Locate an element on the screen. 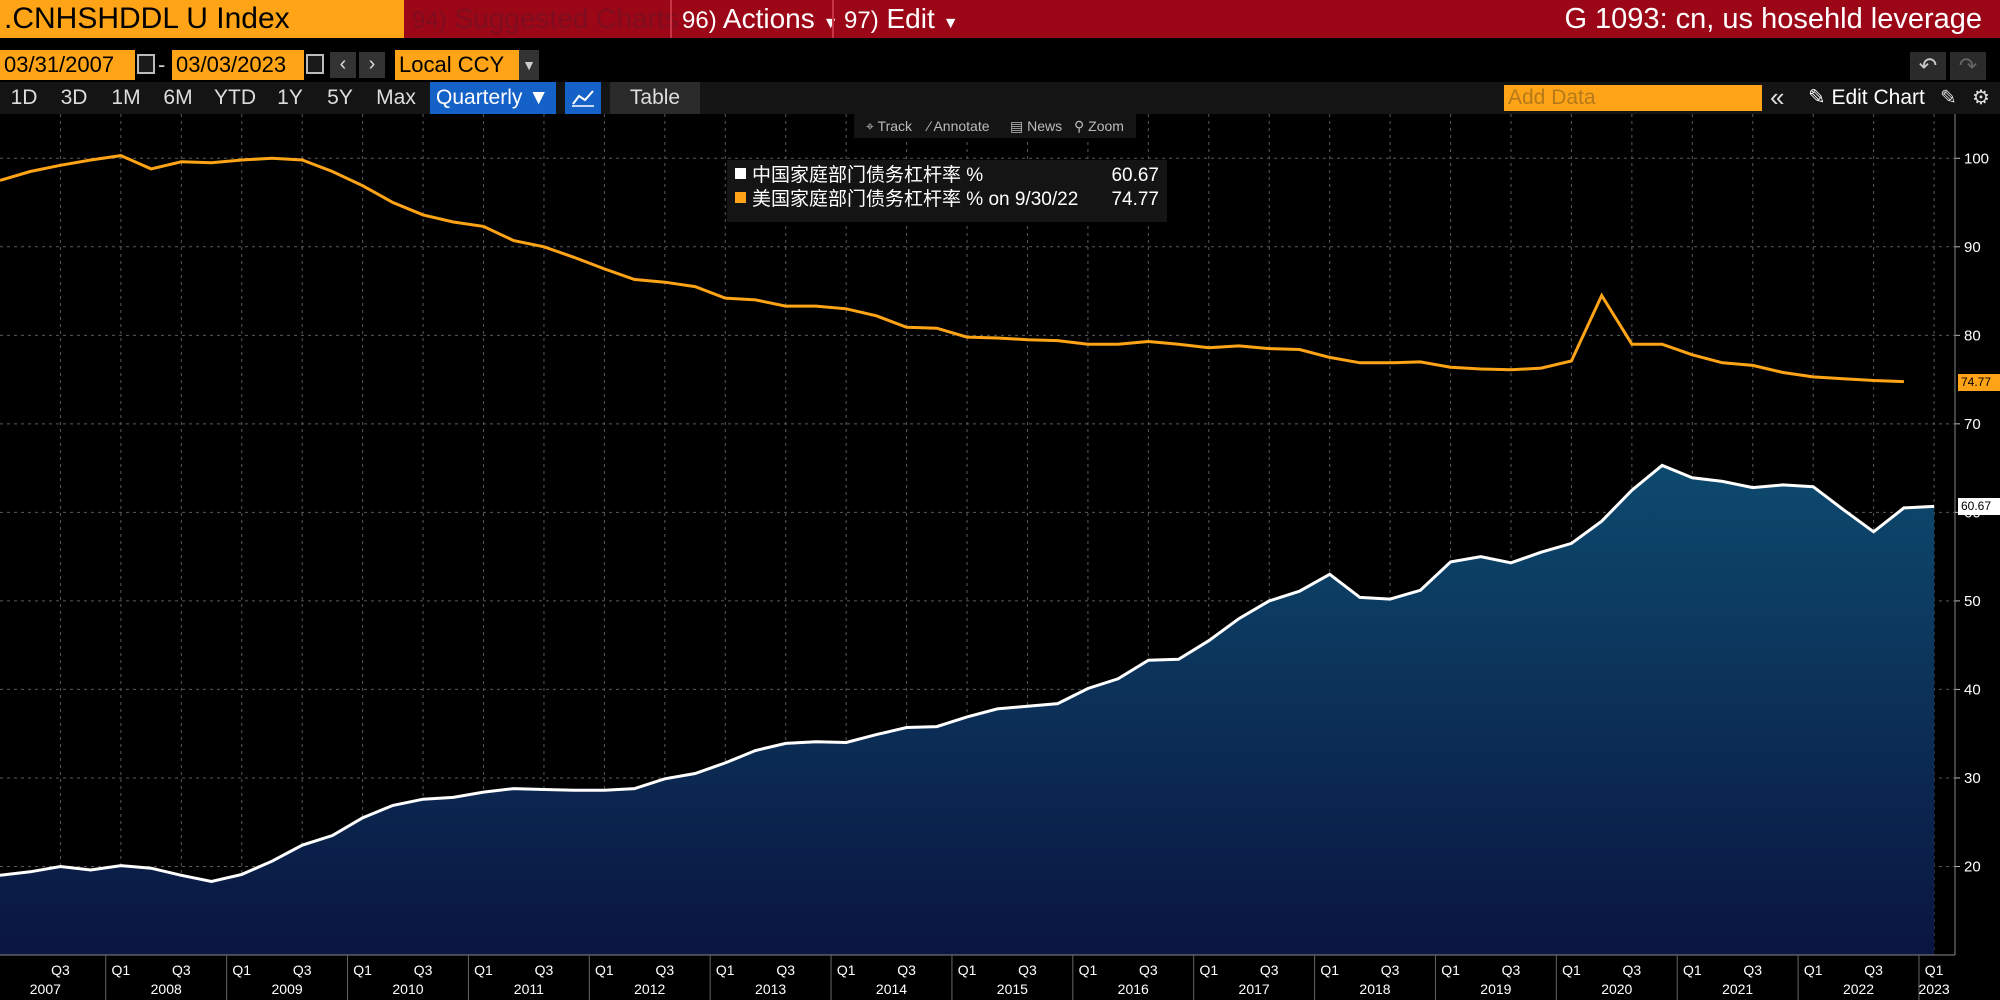 The height and width of the screenshot is (1000, 2000). x-year-label: 2015 is located at coordinates (1012, 989).